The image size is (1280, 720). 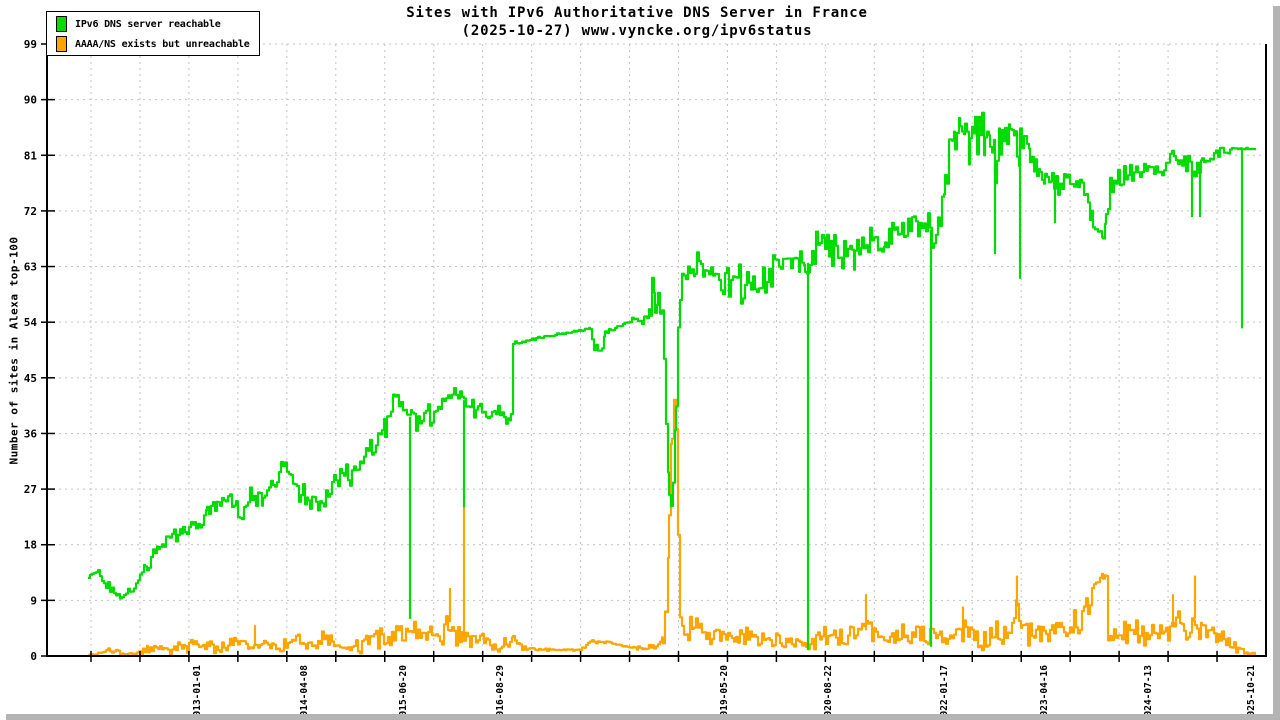 What do you see at coordinates (944, 692) in the screenshot?
I see `x-tick-label: 2022-01-17` at bounding box center [944, 692].